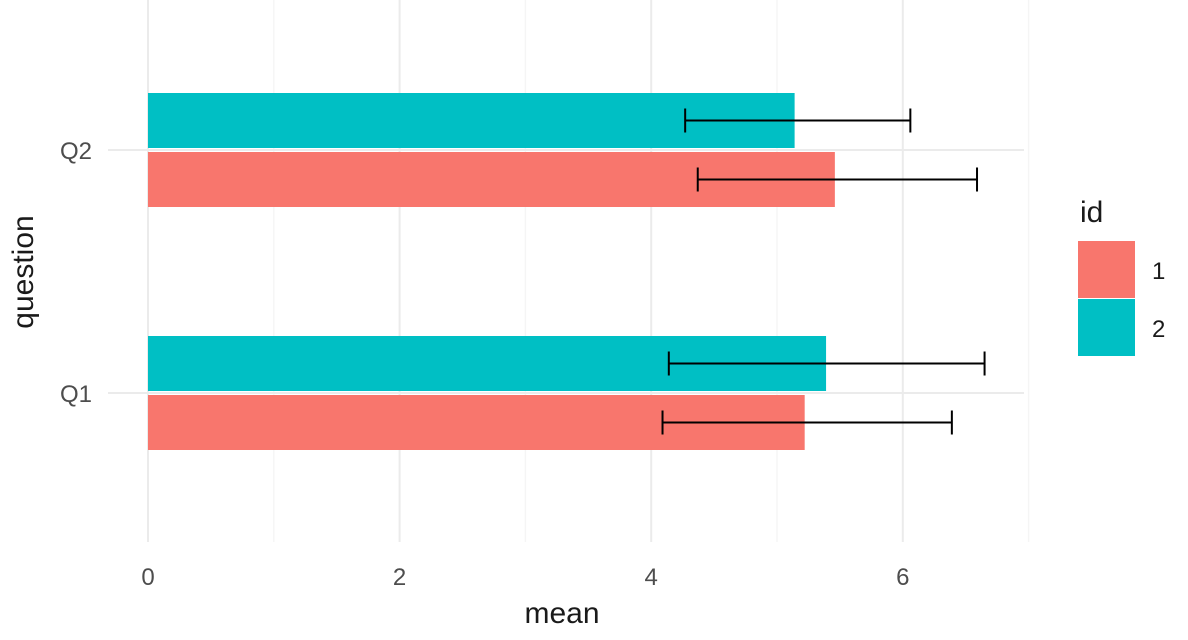 The width and height of the screenshot is (1188, 640). What do you see at coordinates (76, 394) in the screenshot?
I see `y-tick-label: Q1` at bounding box center [76, 394].